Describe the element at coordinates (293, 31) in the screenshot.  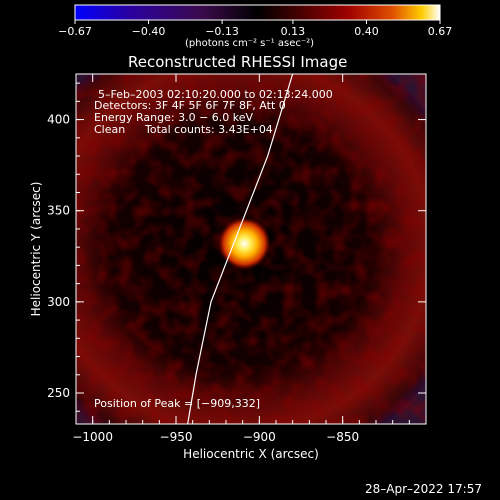
I see `colorbar-tick-label: 0.13` at that location.